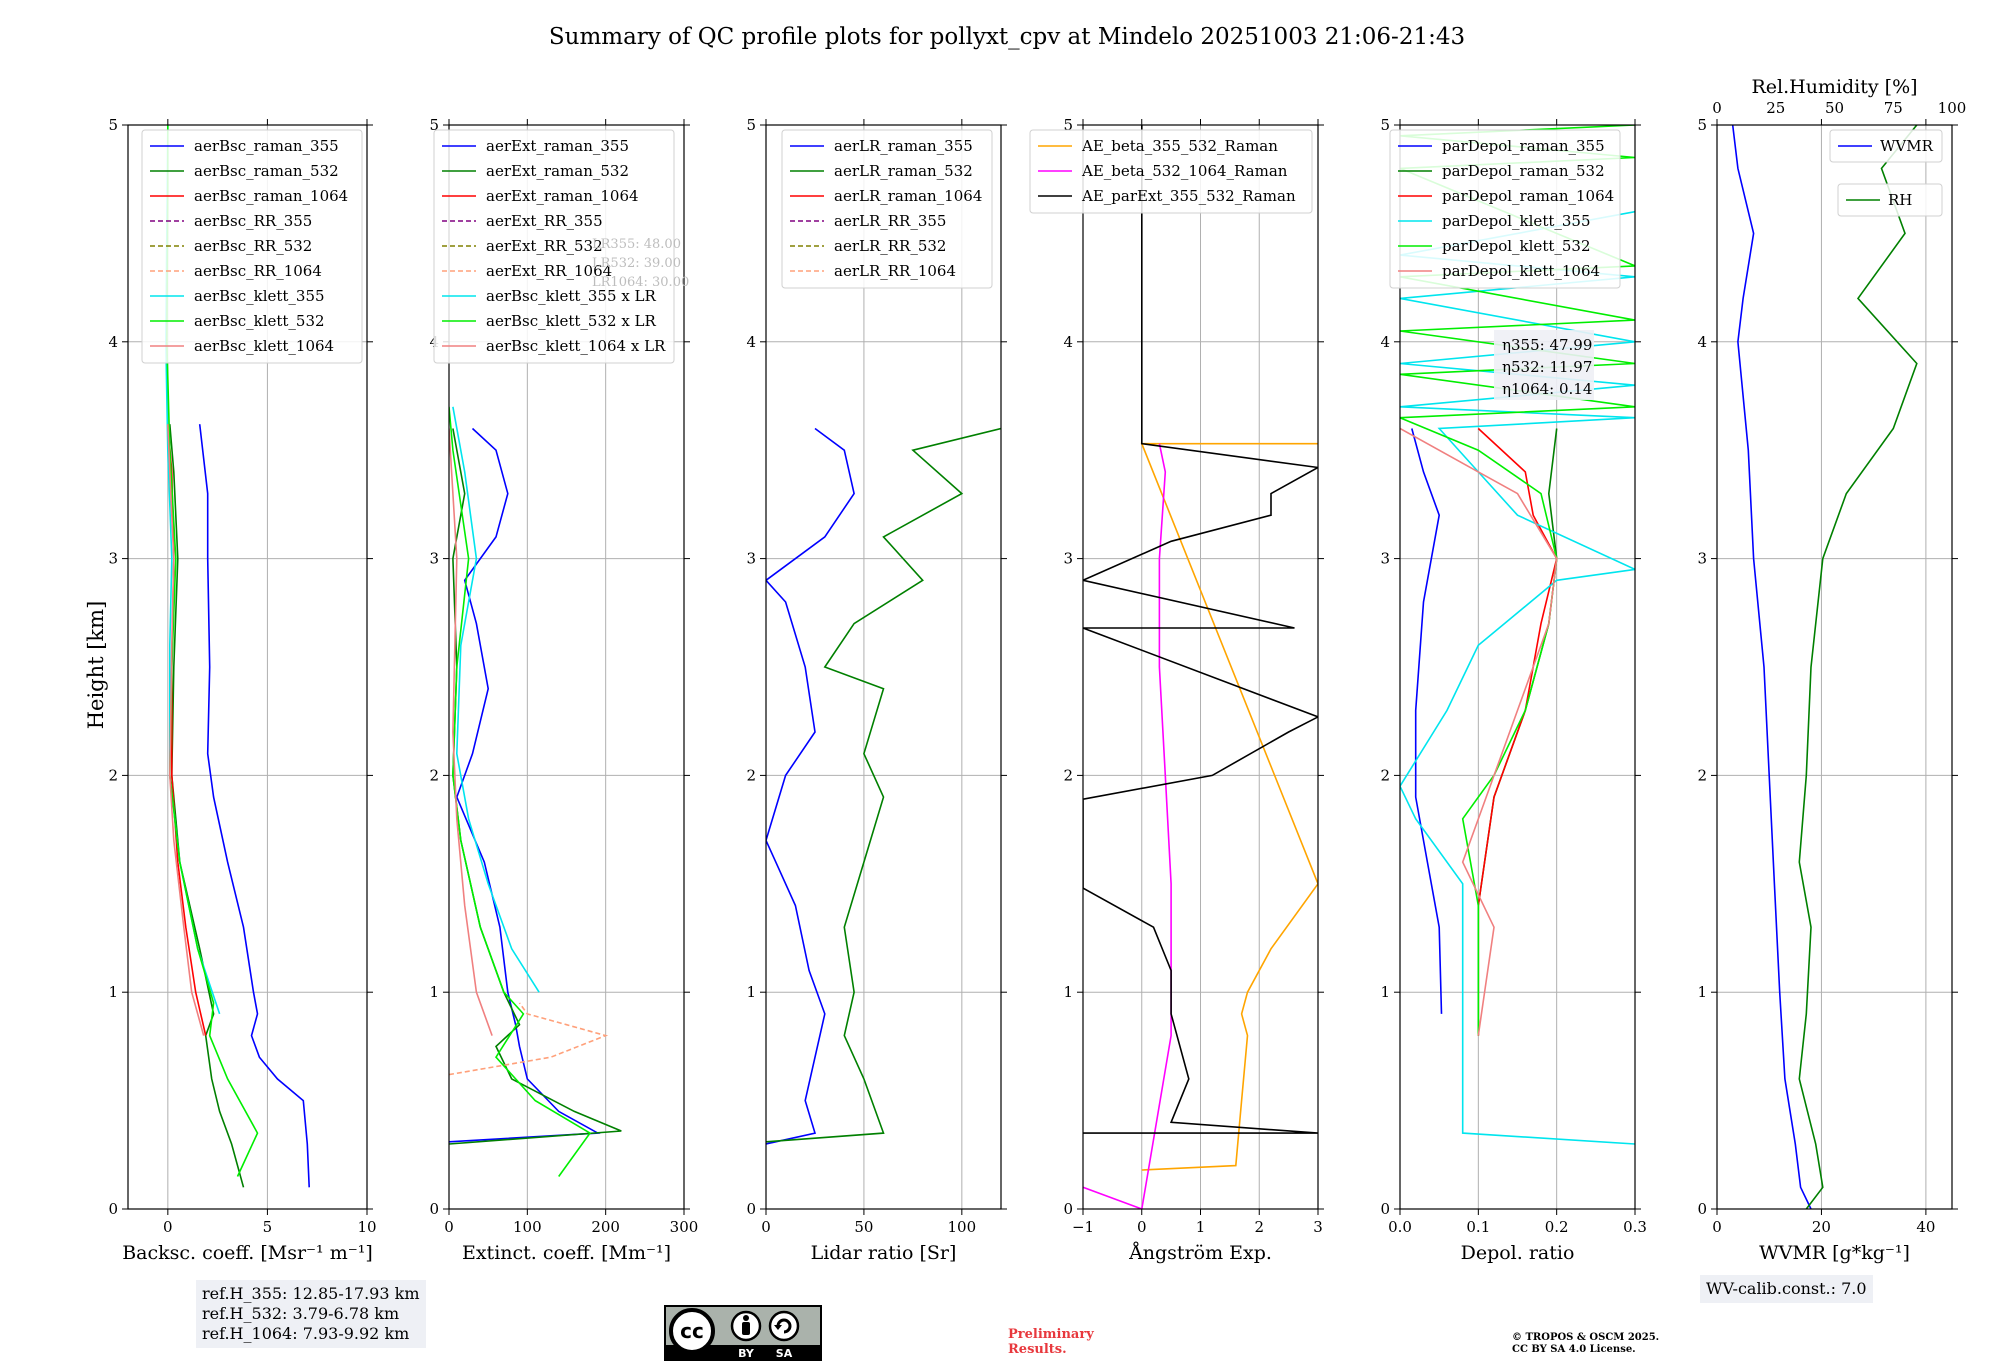 This screenshot has height=1361, width=2000. What do you see at coordinates (1925, 1227) in the screenshot?
I see `wvmr-xtick-label-2: 40` at bounding box center [1925, 1227].